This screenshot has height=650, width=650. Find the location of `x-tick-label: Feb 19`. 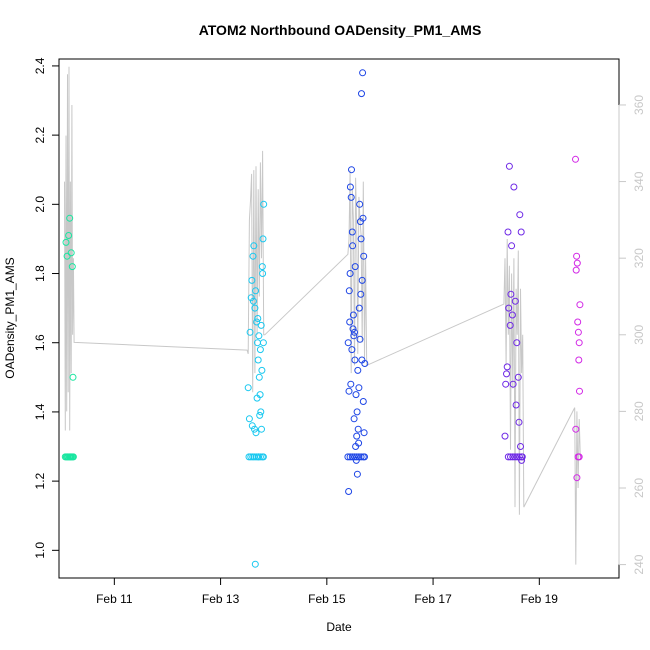

x-tick-label: Feb 19 is located at coordinates (540, 599).